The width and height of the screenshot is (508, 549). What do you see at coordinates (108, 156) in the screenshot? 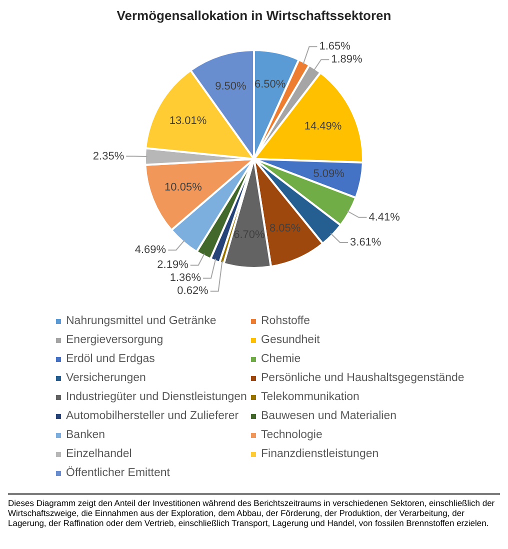
I see `data-label: 2.35%` at bounding box center [108, 156].